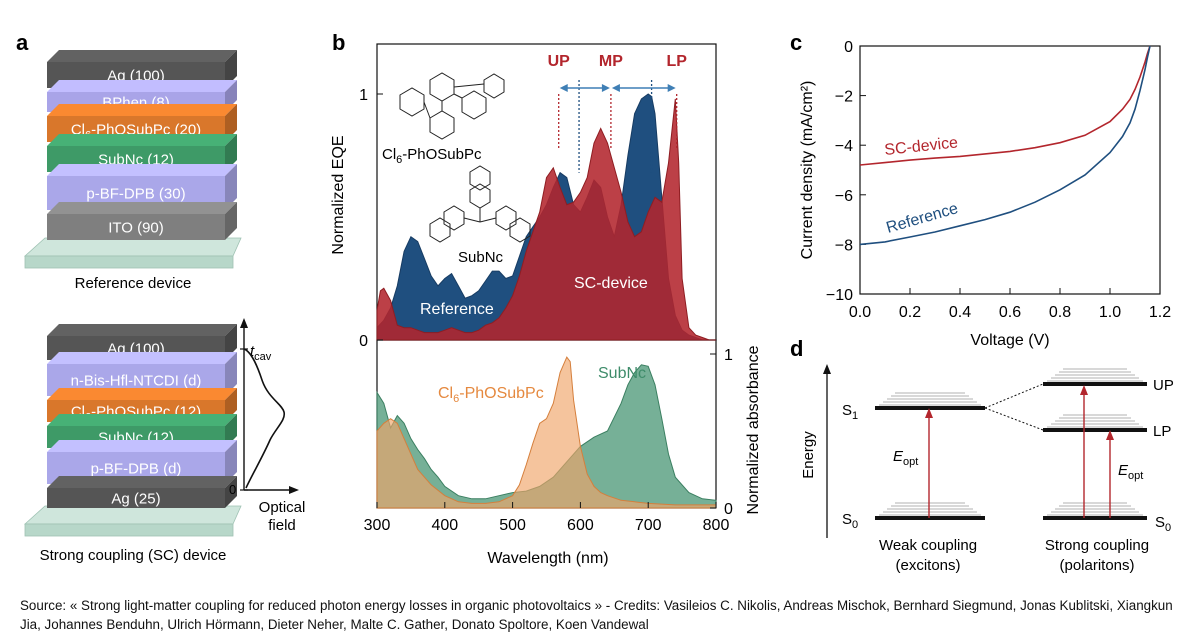 The width and height of the screenshot is (1200, 643). Describe the element at coordinates (728, 355) in the screenshot. I see `abs-y-tick-label: 1` at that location.